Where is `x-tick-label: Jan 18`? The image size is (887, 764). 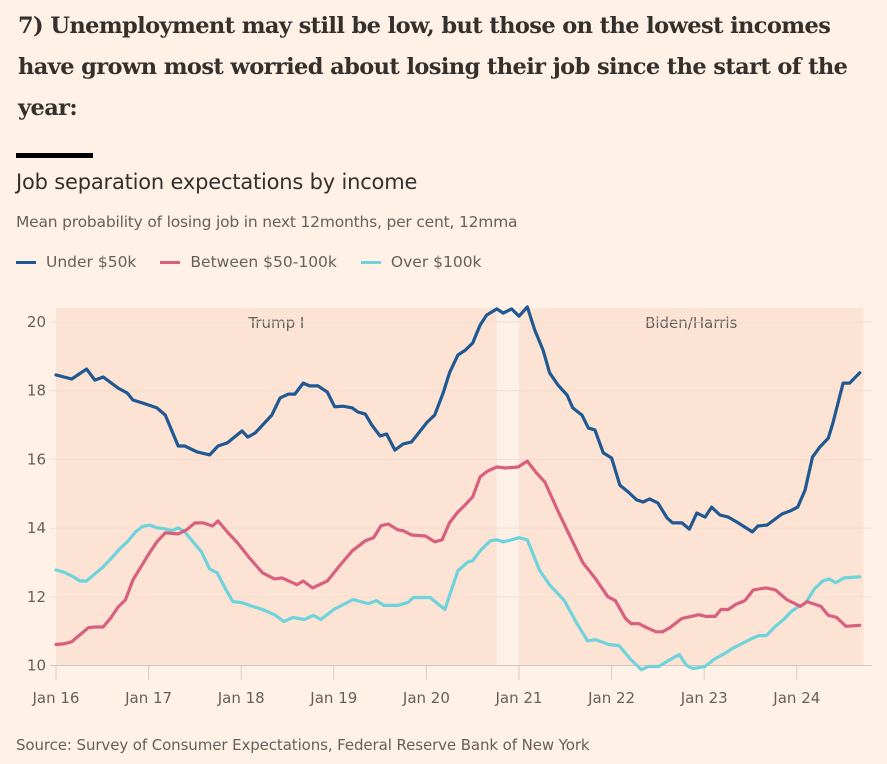 x-tick-label: Jan 18 is located at coordinates (241, 698).